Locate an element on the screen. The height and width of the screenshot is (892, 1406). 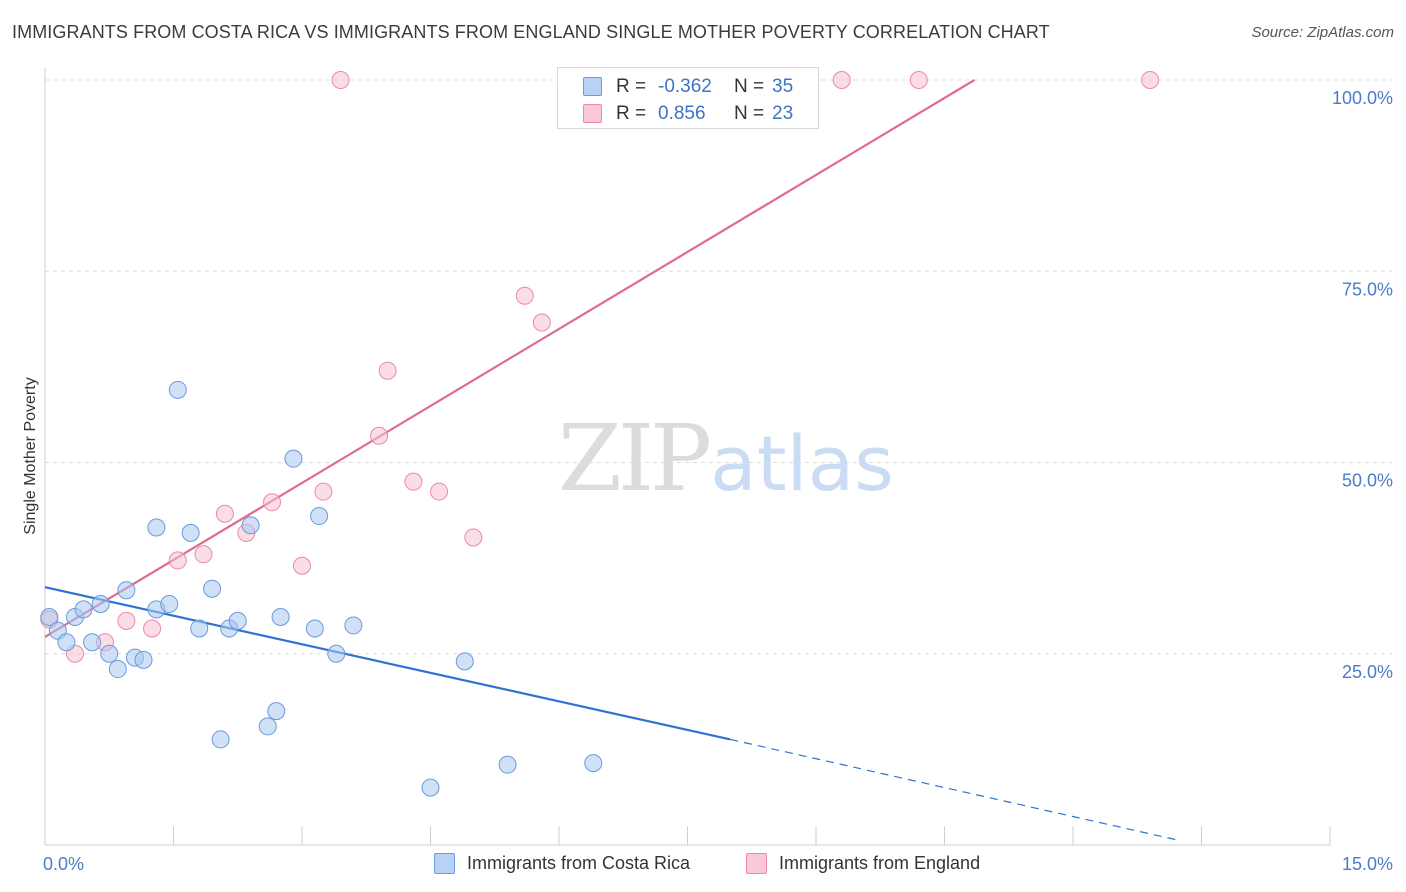
legend-r-value: -0.362 is located at coordinates (685, 86).